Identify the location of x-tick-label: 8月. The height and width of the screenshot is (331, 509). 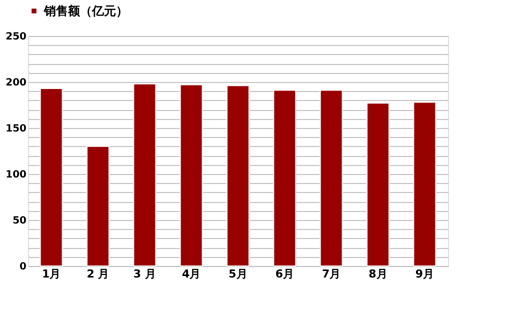
(378, 274).